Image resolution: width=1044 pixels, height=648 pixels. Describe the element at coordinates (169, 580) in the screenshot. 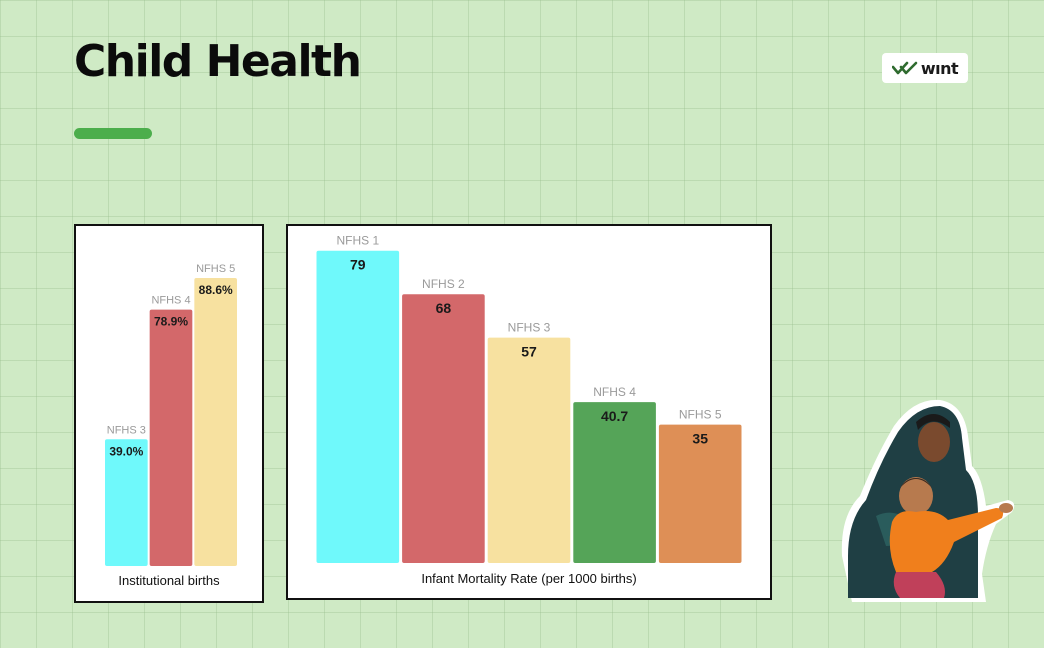

I see `chart-caption: Institutional births` at that location.